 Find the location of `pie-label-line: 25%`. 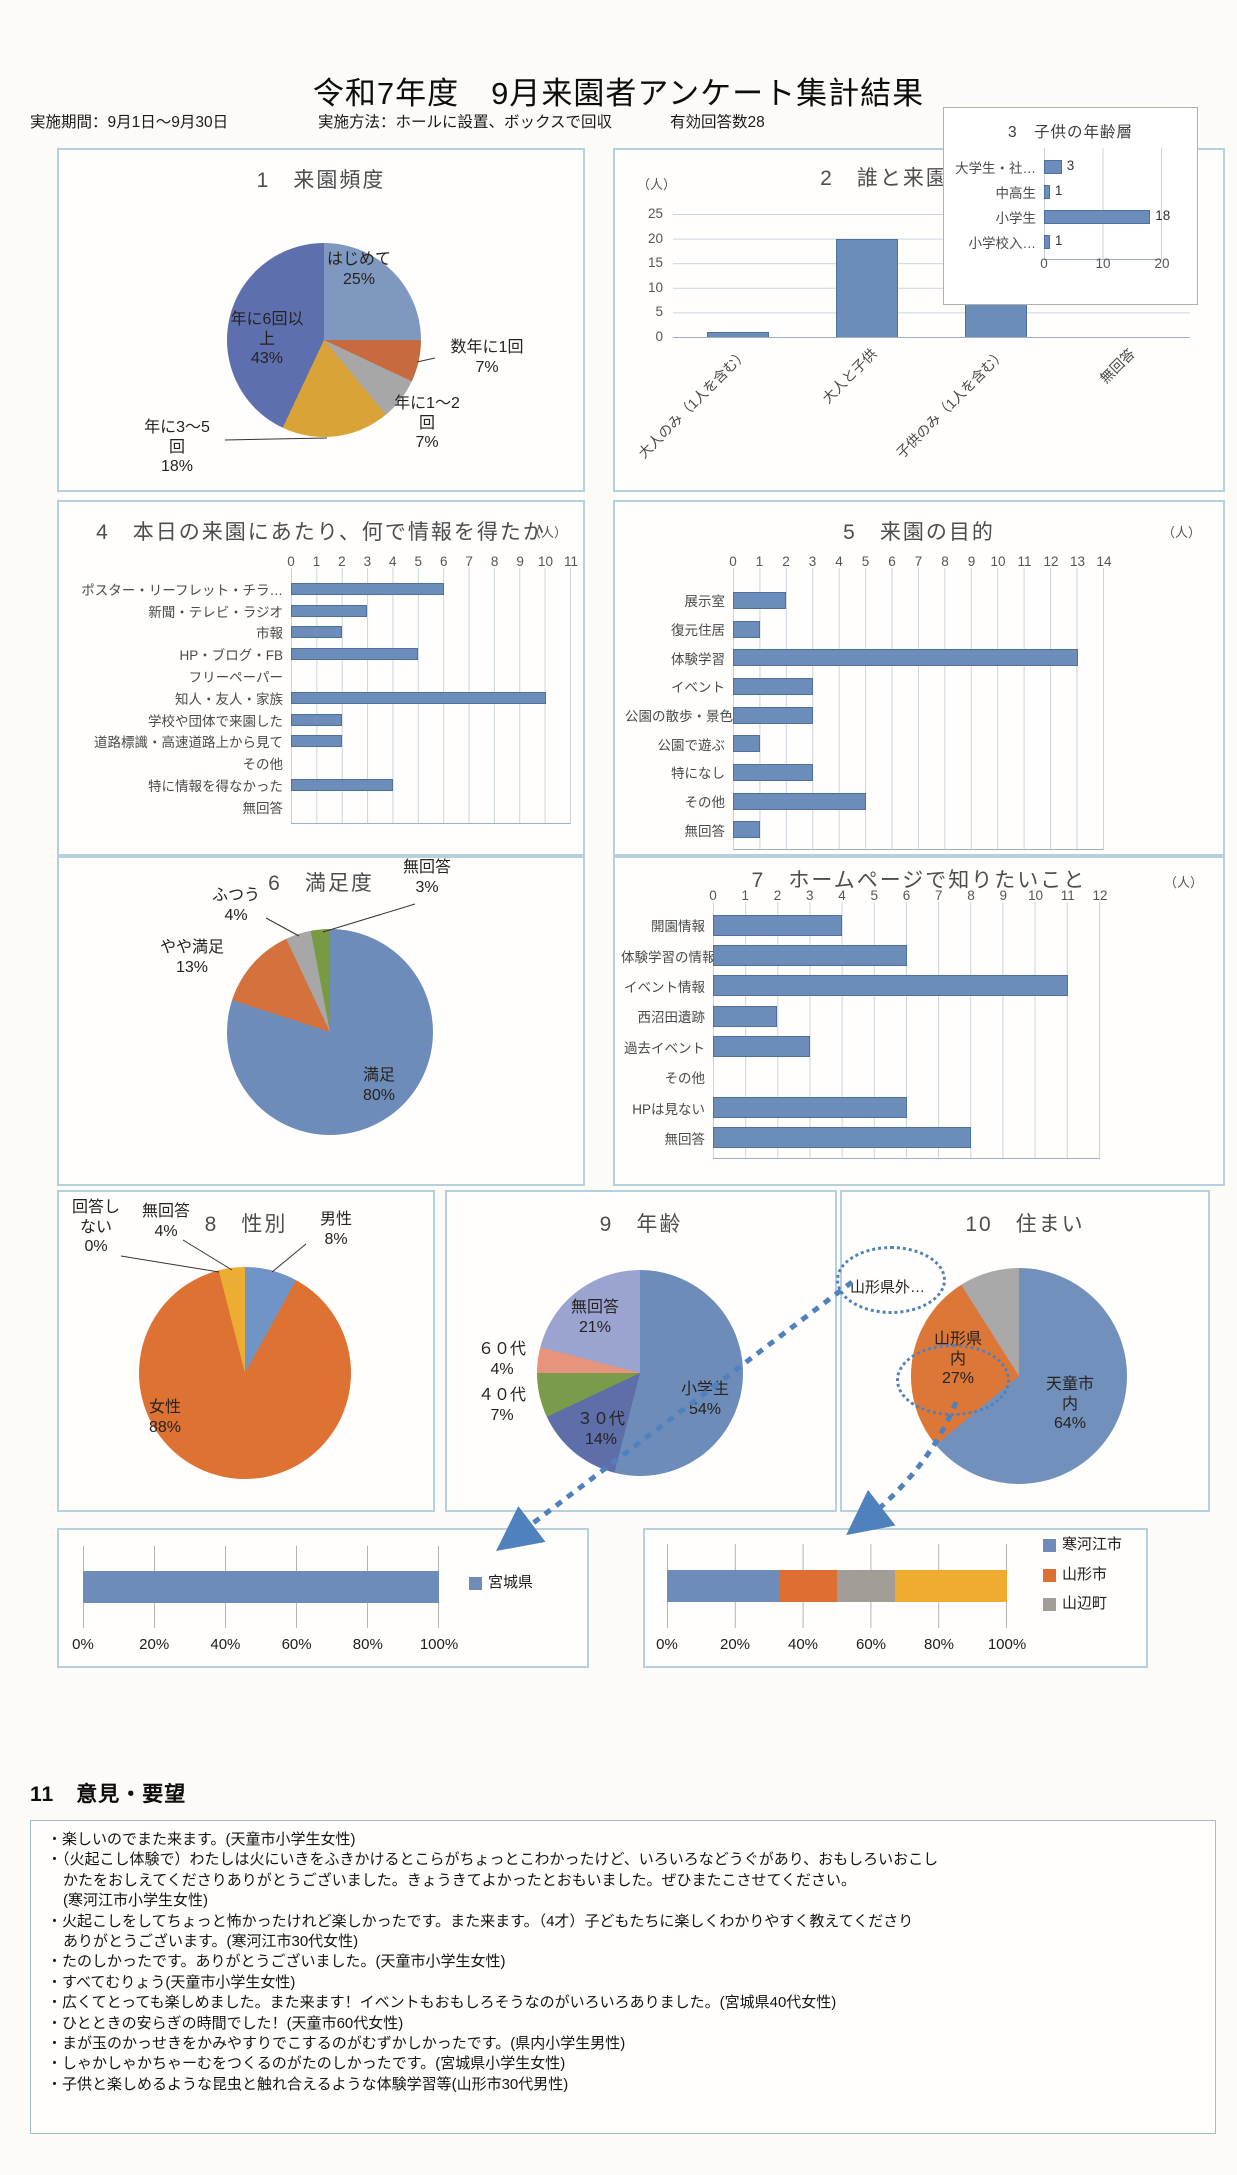

pie-label-line: 25% is located at coordinates (359, 279).